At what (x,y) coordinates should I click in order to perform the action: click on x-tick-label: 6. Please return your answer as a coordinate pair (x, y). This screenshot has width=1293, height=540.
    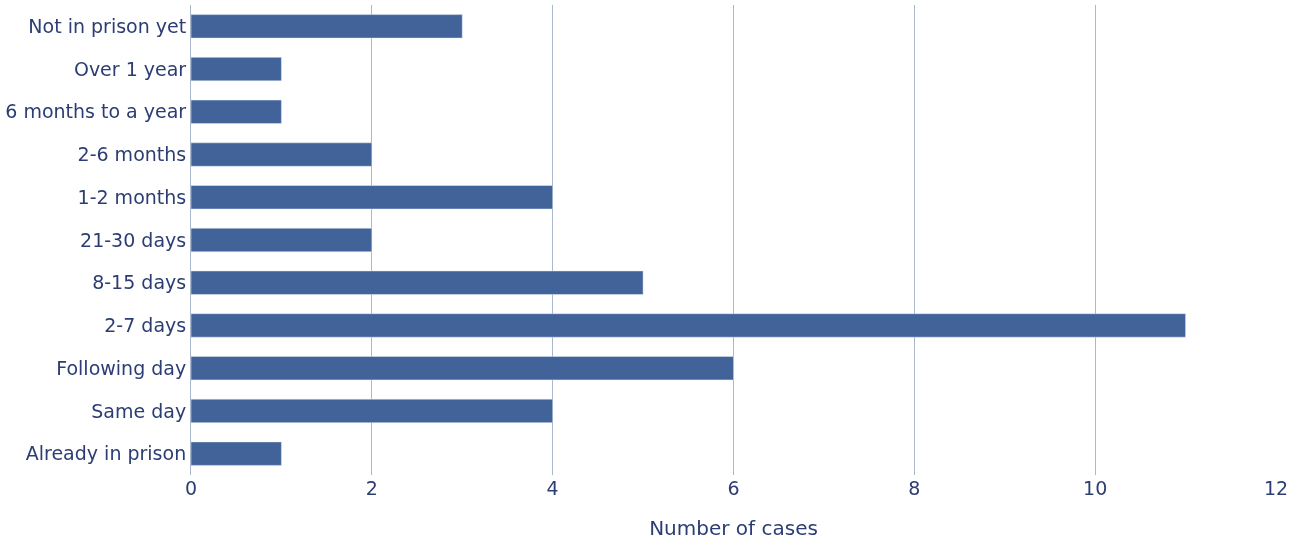
    Looking at the image, I should click on (733, 488).